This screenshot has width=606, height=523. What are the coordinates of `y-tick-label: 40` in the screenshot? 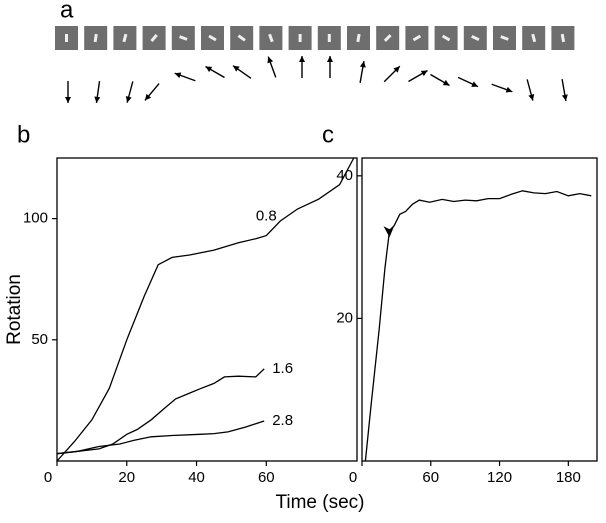 It's located at (344, 175).